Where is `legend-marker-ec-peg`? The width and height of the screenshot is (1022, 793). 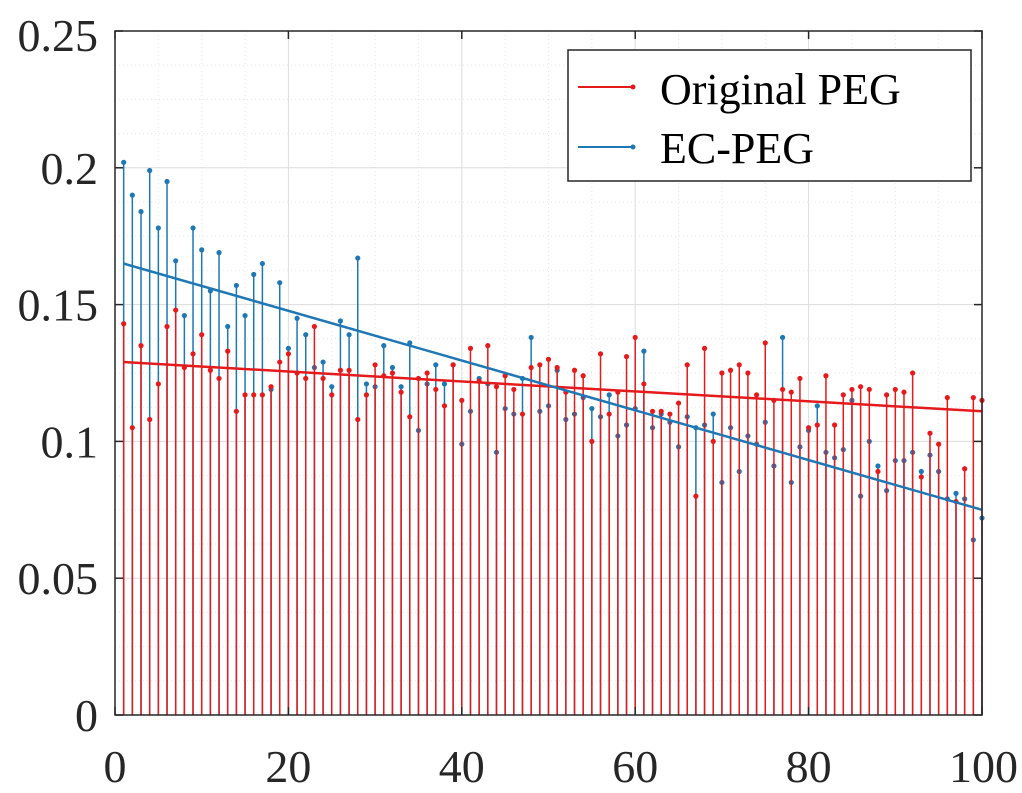 legend-marker-ec-peg is located at coordinates (633, 147).